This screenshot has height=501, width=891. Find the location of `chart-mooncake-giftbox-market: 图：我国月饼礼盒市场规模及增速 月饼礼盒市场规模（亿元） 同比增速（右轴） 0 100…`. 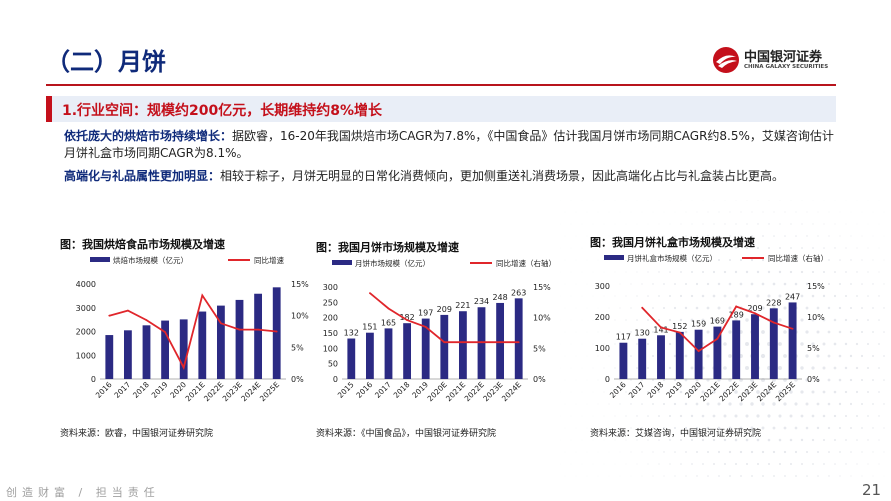

chart-mooncake-giftbox-market: 图：我国月饼礼盒市场规模及增速 月饼礼盒市场规模（亿元） 同比增速（右轴） 0 100… is located at coordinates (725, 339).